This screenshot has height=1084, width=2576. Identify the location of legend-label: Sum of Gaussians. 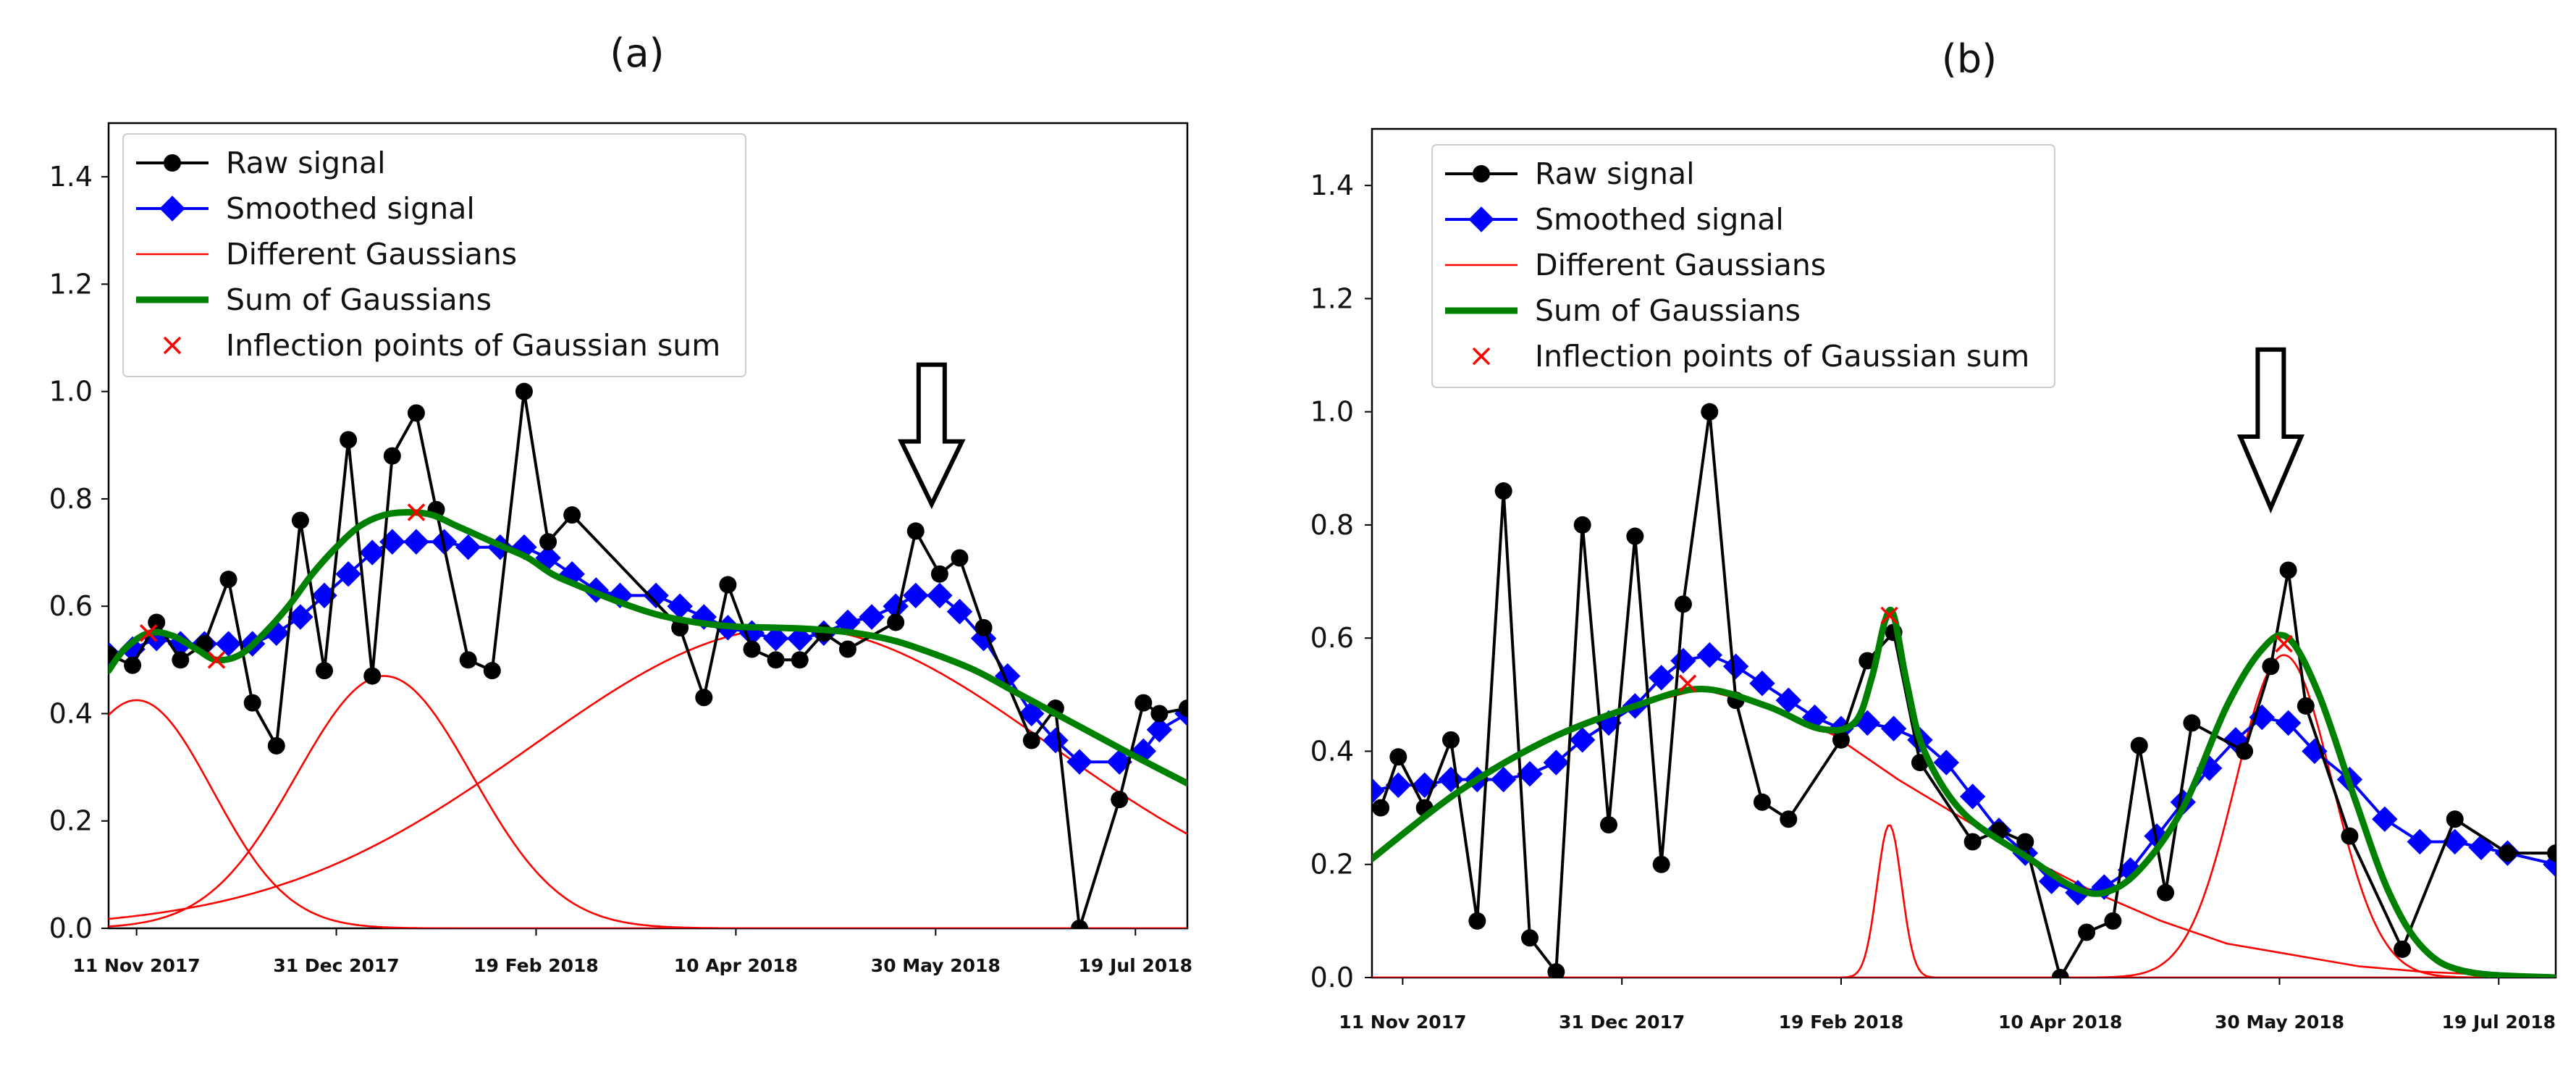
(1668, 310).